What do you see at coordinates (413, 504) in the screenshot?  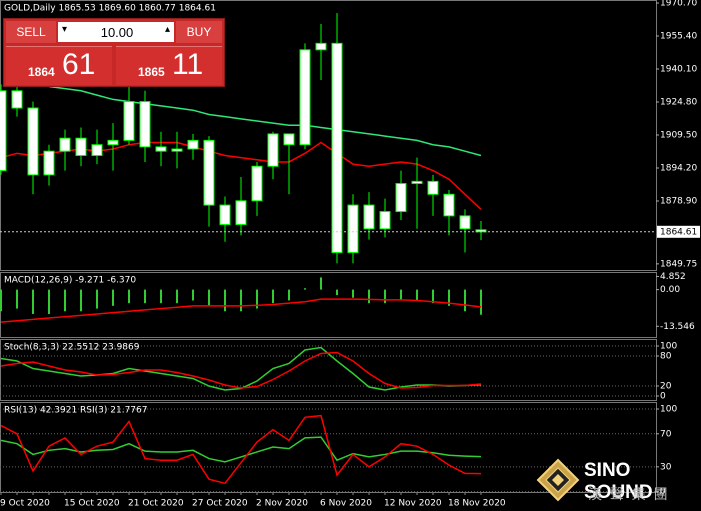 I see `x-tick-label: 12 Nov 2020` at bounding box center [413, 504].